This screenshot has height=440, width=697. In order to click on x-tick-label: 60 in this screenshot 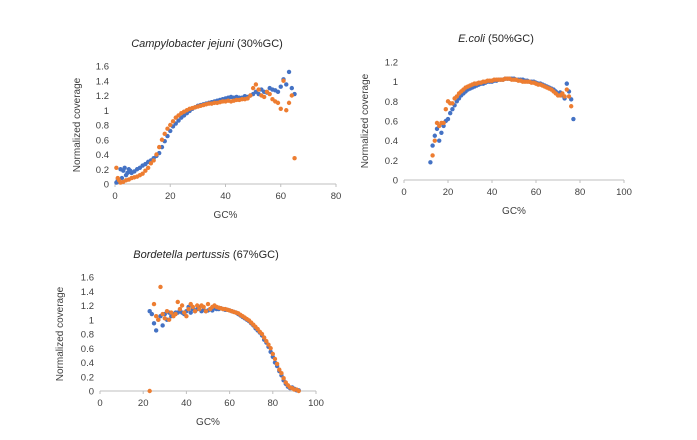, I will do `click(536, 192)`.